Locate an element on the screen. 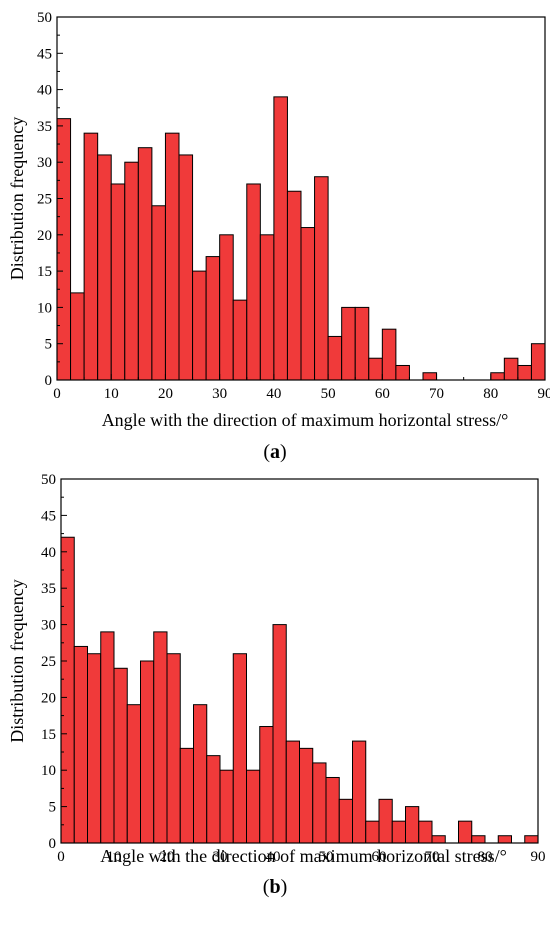 This screenshot has width=550, height=935. y-tick-label: 45 is located at coordinates (48, 516).